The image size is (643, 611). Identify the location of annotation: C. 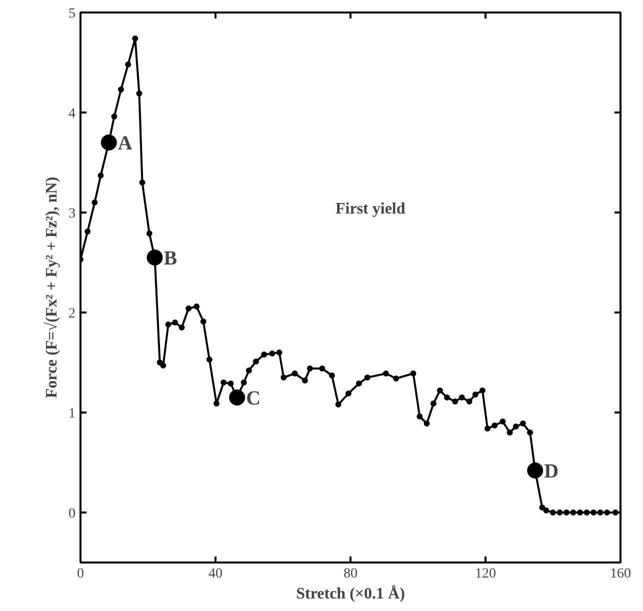
(253, 399).